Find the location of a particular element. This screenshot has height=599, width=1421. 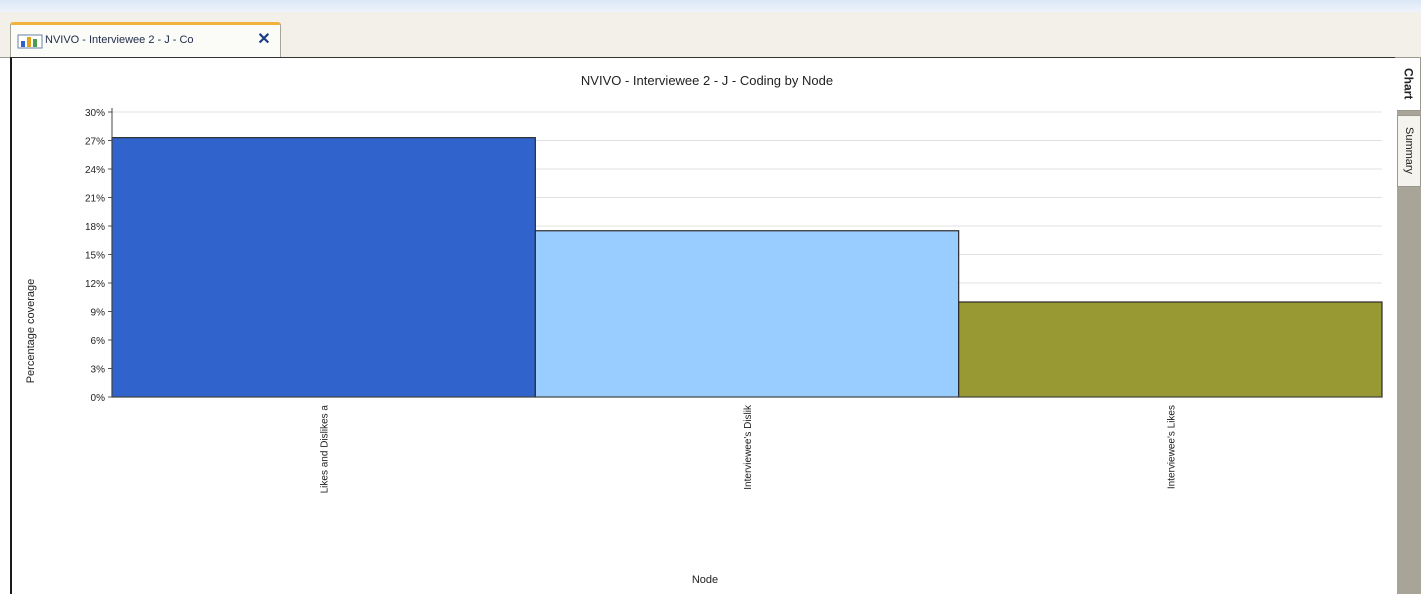

y-tick-label: 6% is located at coordinates (98, 341).